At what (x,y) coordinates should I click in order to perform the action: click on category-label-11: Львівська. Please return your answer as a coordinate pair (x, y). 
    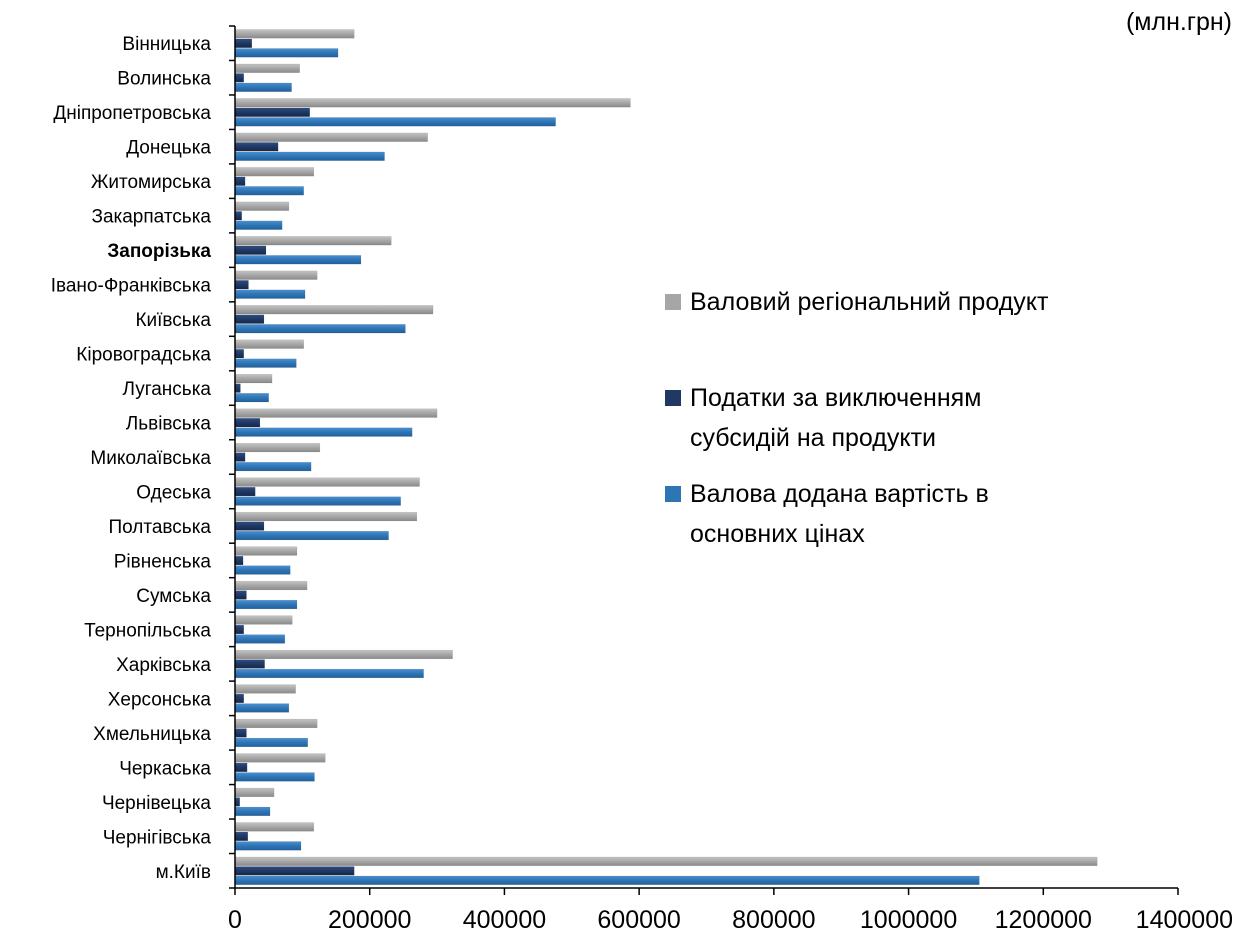
    Looking at the image, I should click on (169, 424).